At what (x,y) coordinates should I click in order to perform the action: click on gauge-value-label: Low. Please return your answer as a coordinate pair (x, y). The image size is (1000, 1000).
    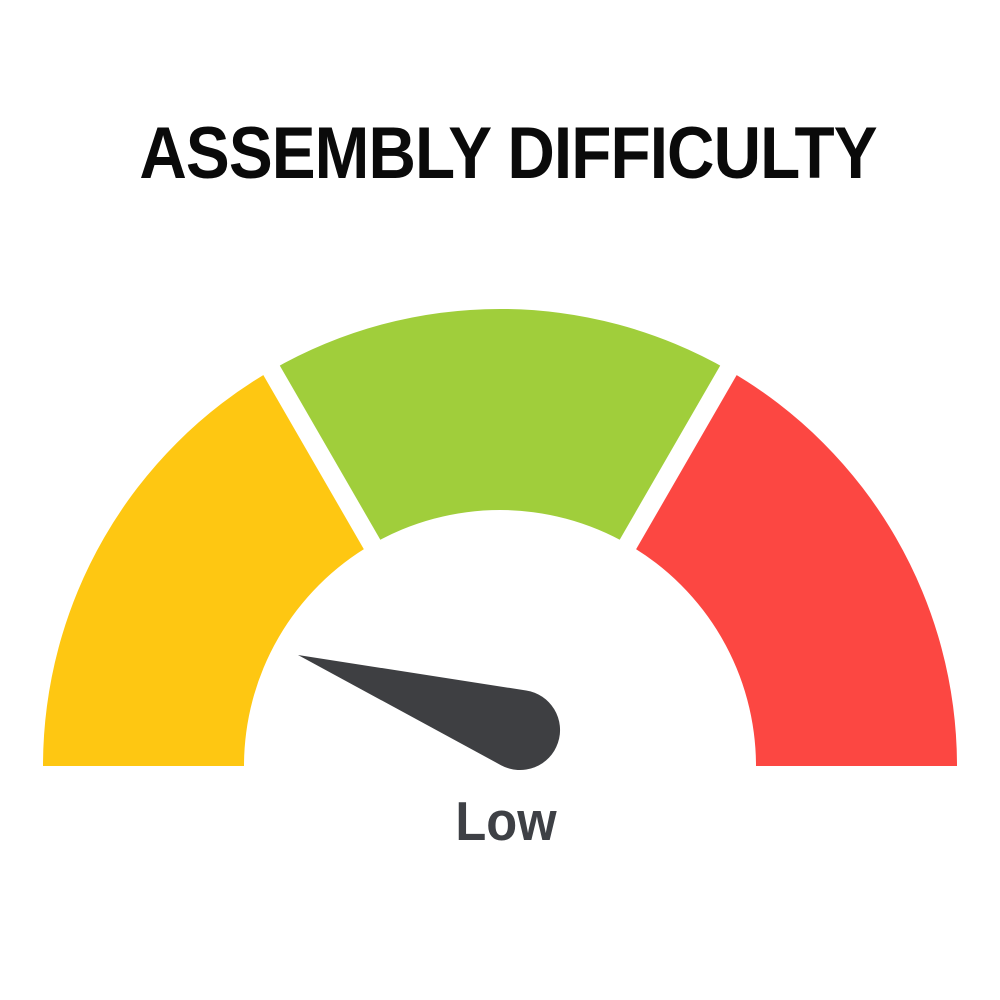
    Looking at the image, I should click on (506, 821).